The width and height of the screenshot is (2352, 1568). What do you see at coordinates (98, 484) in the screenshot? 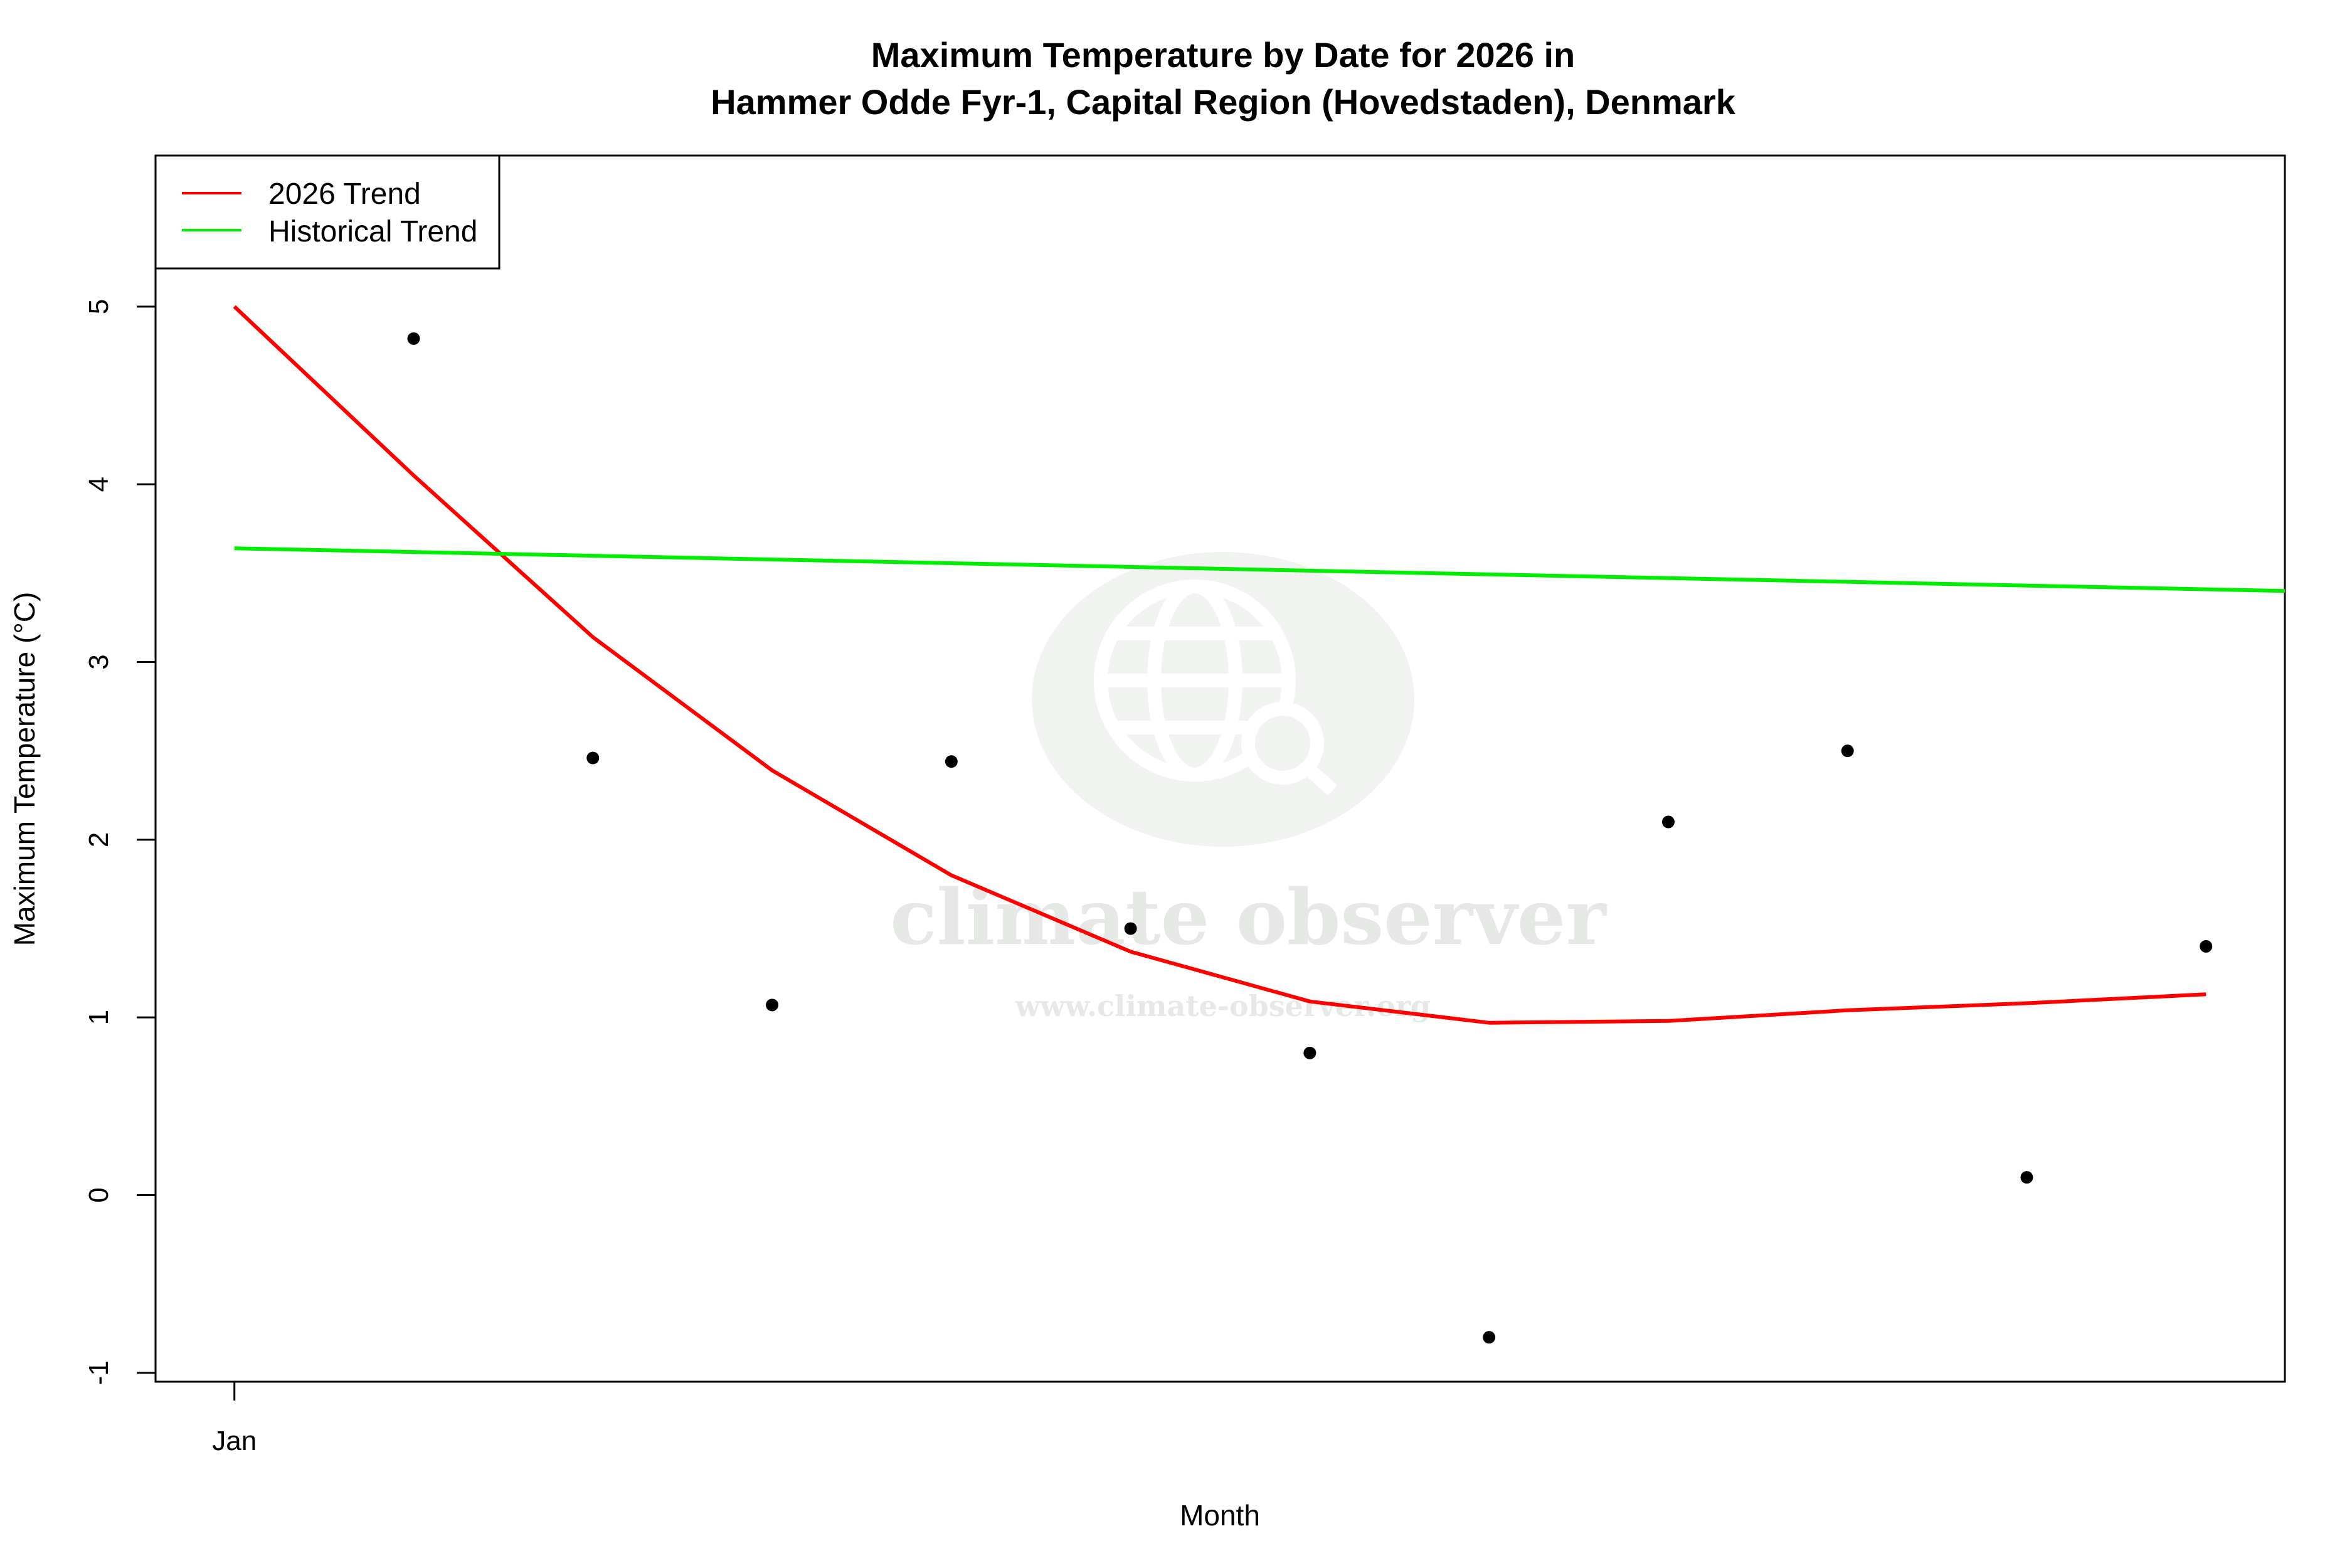
I see `y-tick-label: 4` at bounding box center [98, 484].